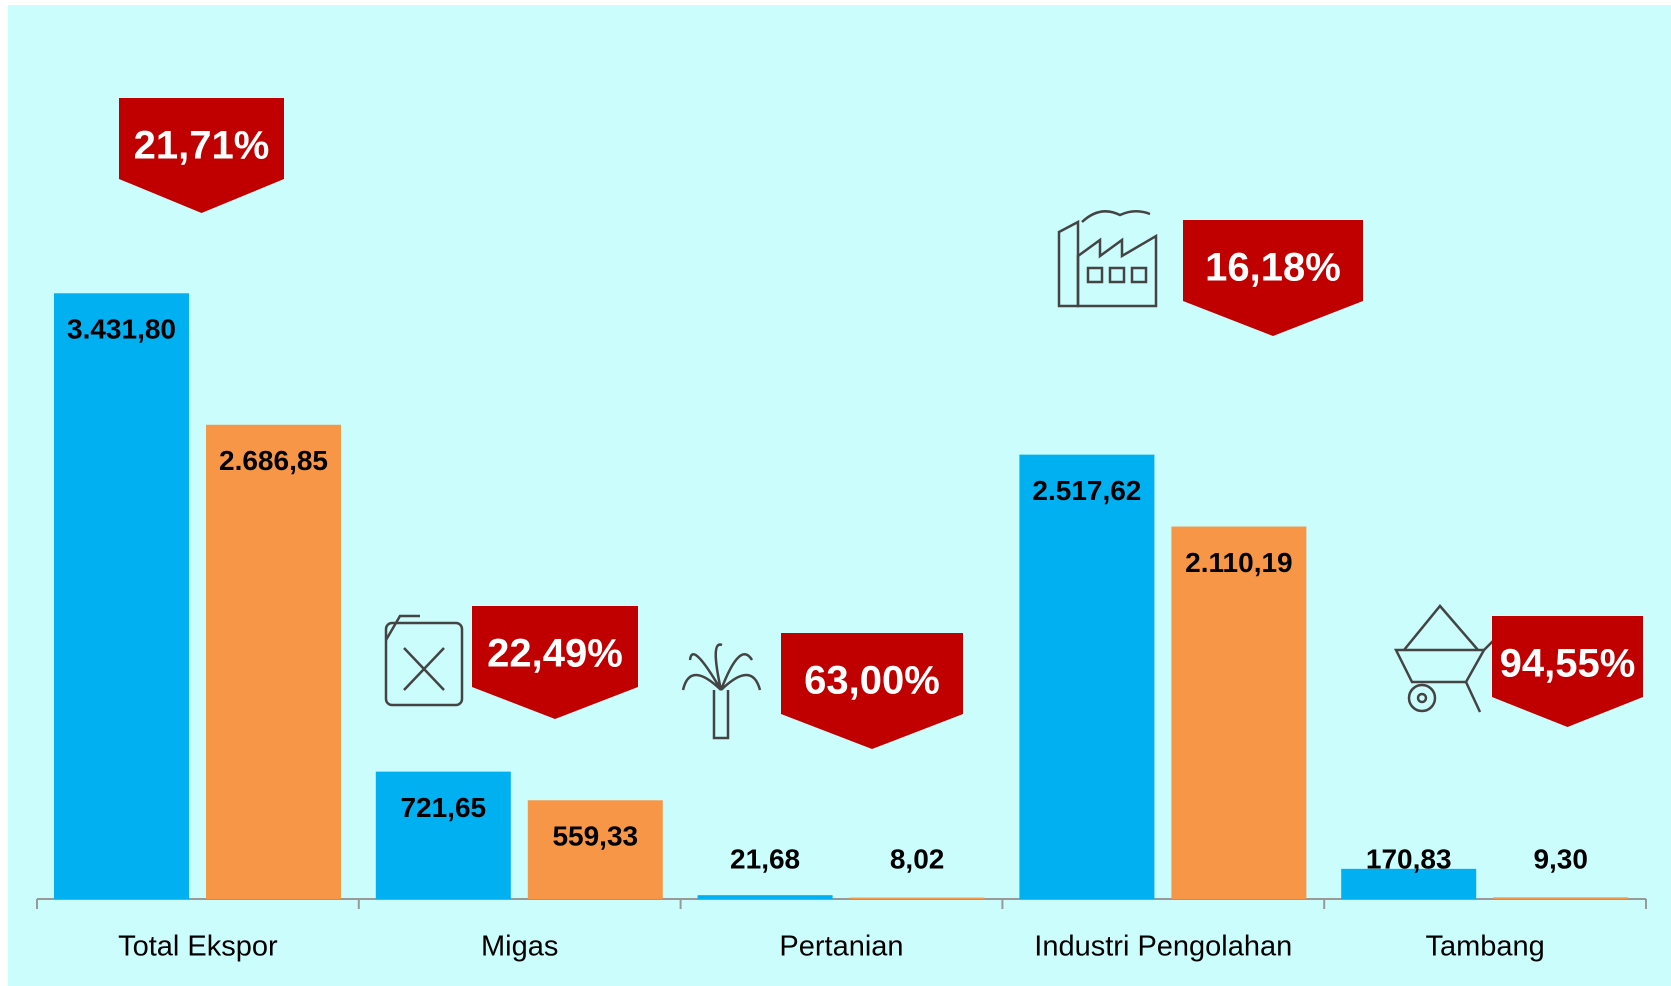 This screenshot has width=1671, height=986. Describe the element at coordinates (595, 836) in the screenshot. I see `value-label: 559,33` at that location.